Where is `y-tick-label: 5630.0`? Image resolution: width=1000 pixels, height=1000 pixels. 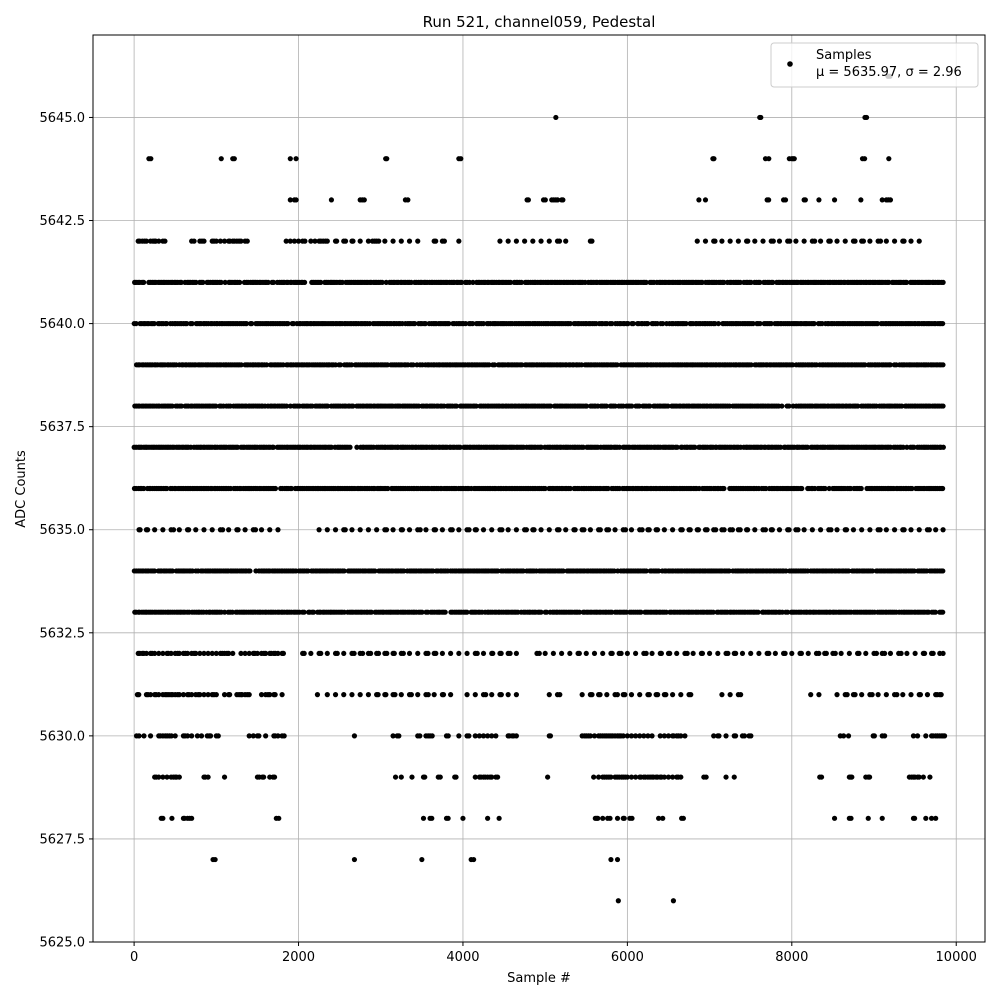
y-tick-label: 5630.0 is located at coordinates (63, 736).